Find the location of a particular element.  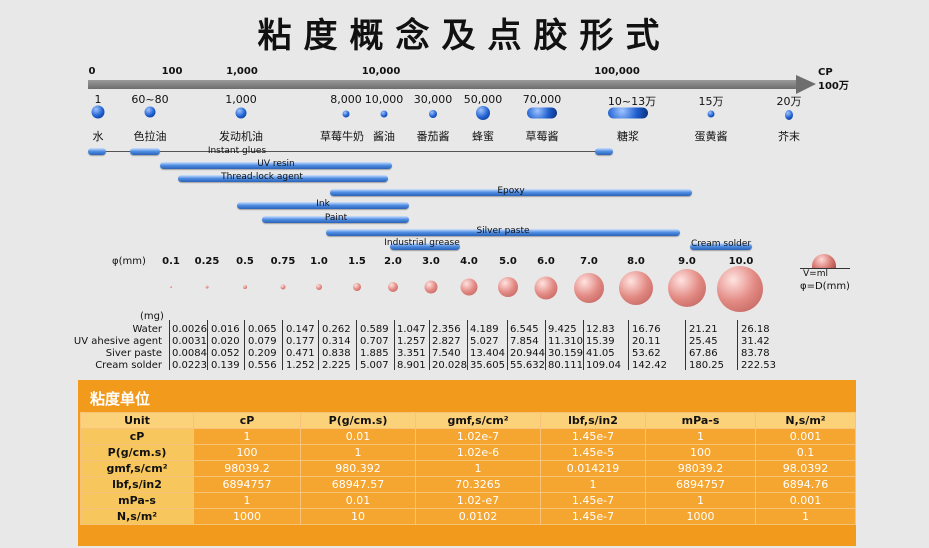

range-label: Paint is located at coordinates (336, 218).